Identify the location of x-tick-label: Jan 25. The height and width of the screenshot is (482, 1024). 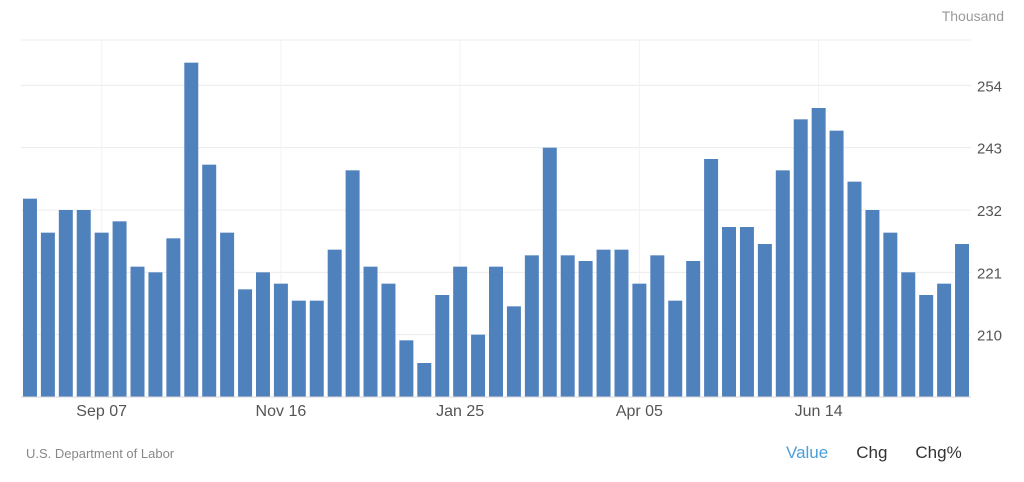
(460, 411).